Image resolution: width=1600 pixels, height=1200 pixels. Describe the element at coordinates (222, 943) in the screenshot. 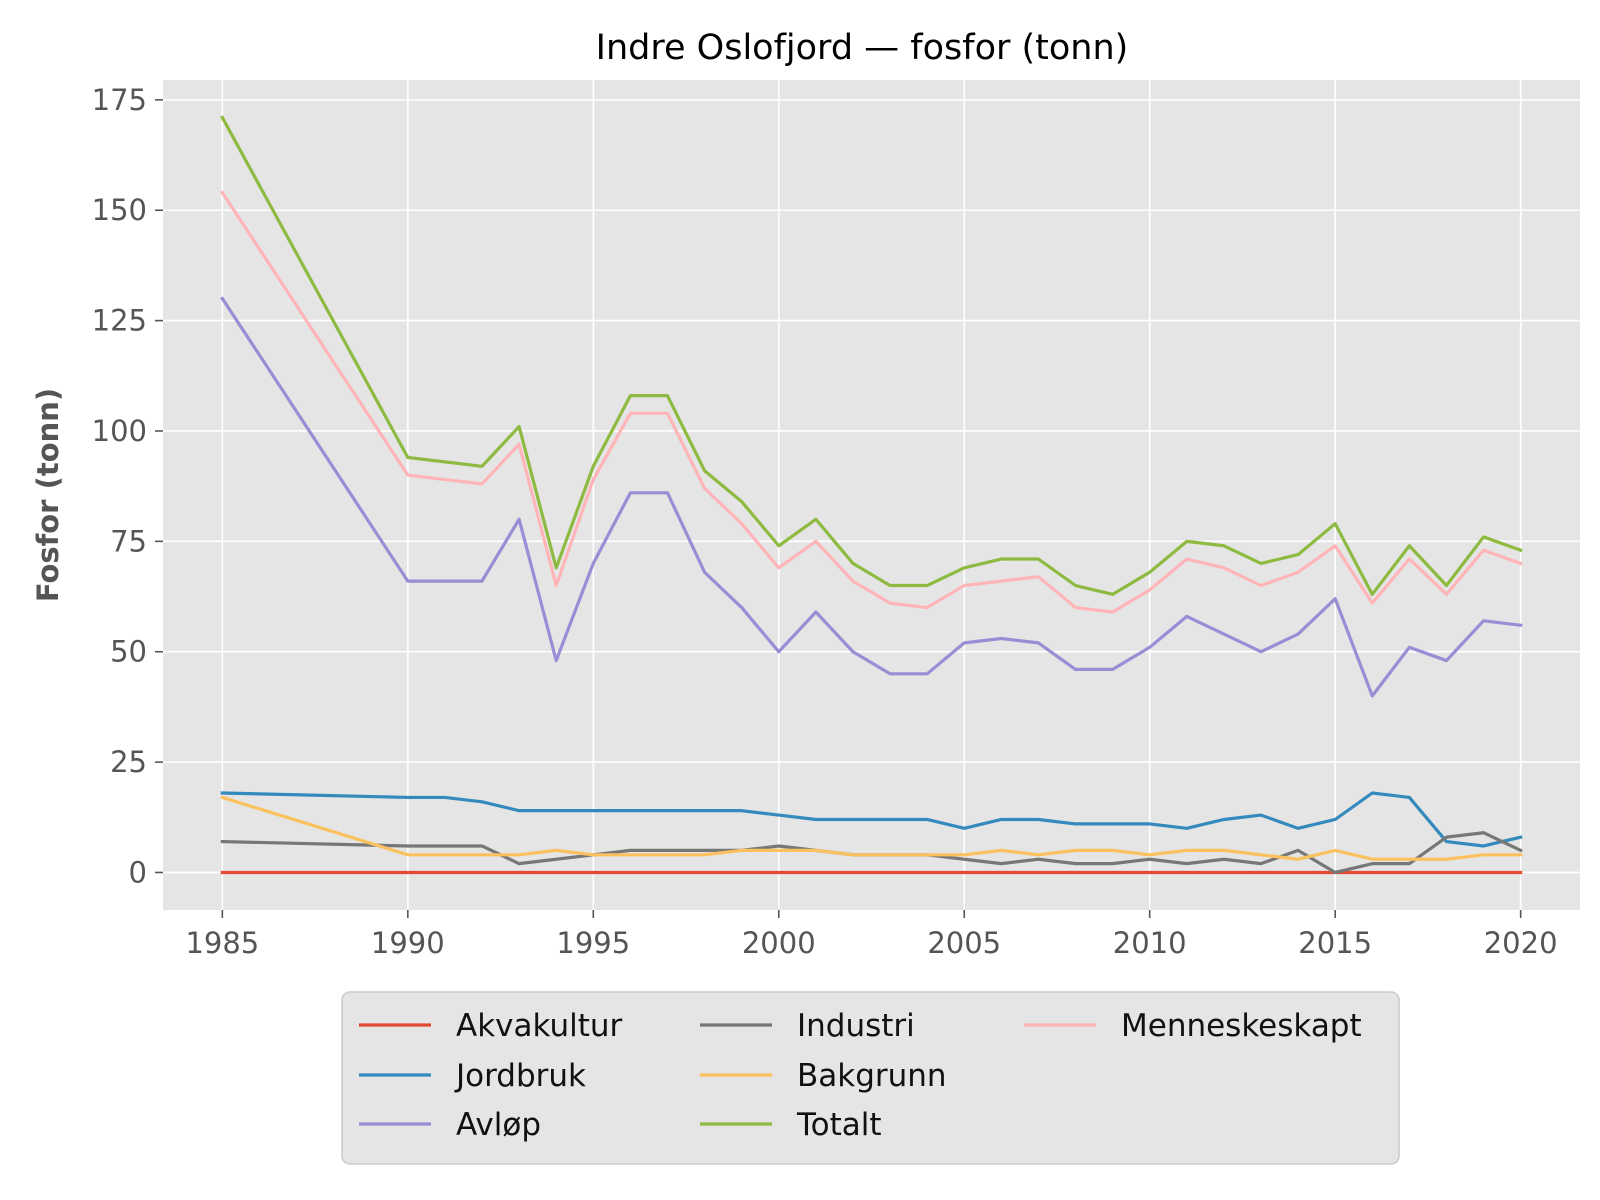

I see `x-tick-label: 1985` at that location.